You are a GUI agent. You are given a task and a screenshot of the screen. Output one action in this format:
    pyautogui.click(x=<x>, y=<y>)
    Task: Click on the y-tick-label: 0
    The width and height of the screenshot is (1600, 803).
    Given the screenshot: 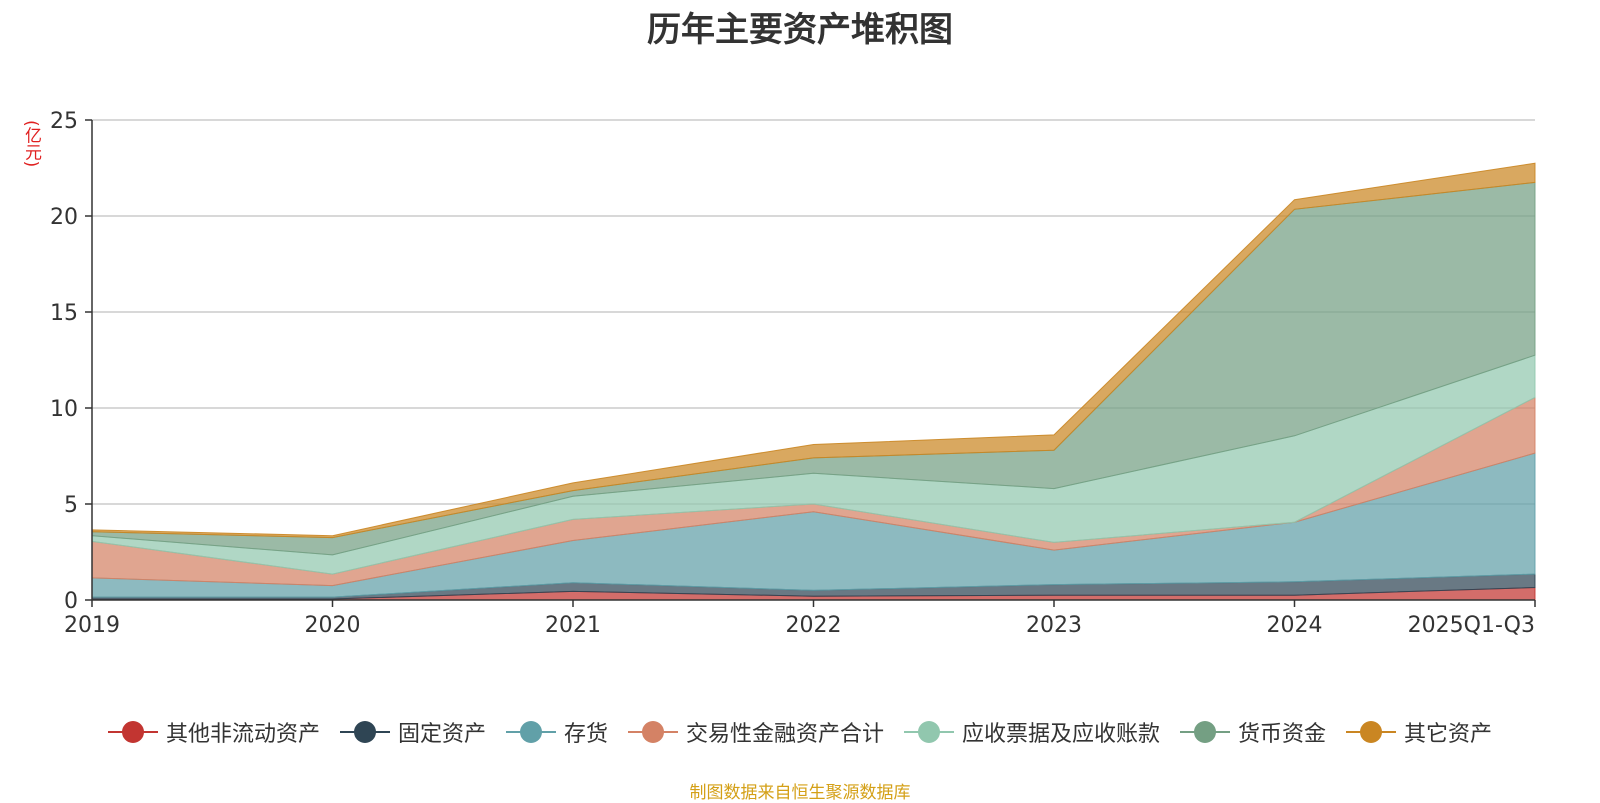 What is the action you would take?
    pyautogui.click(x=71, y=601)
    